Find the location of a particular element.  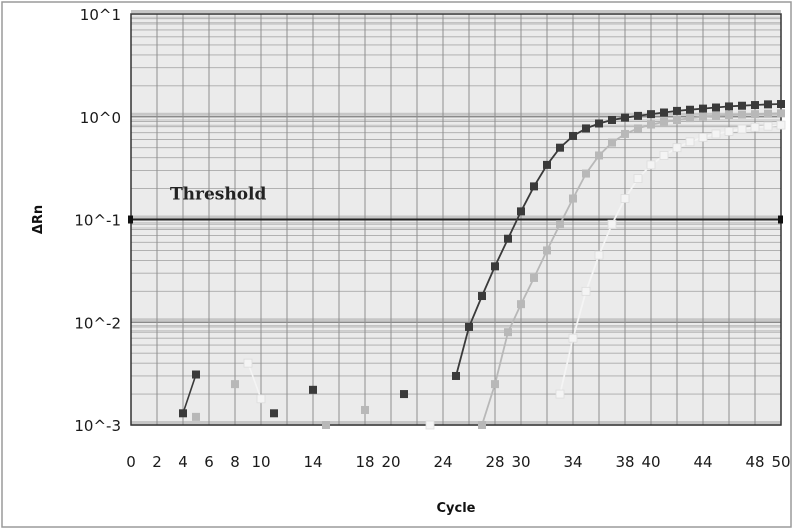

x-tick-label: 20 is located at coordinates (390, 462).